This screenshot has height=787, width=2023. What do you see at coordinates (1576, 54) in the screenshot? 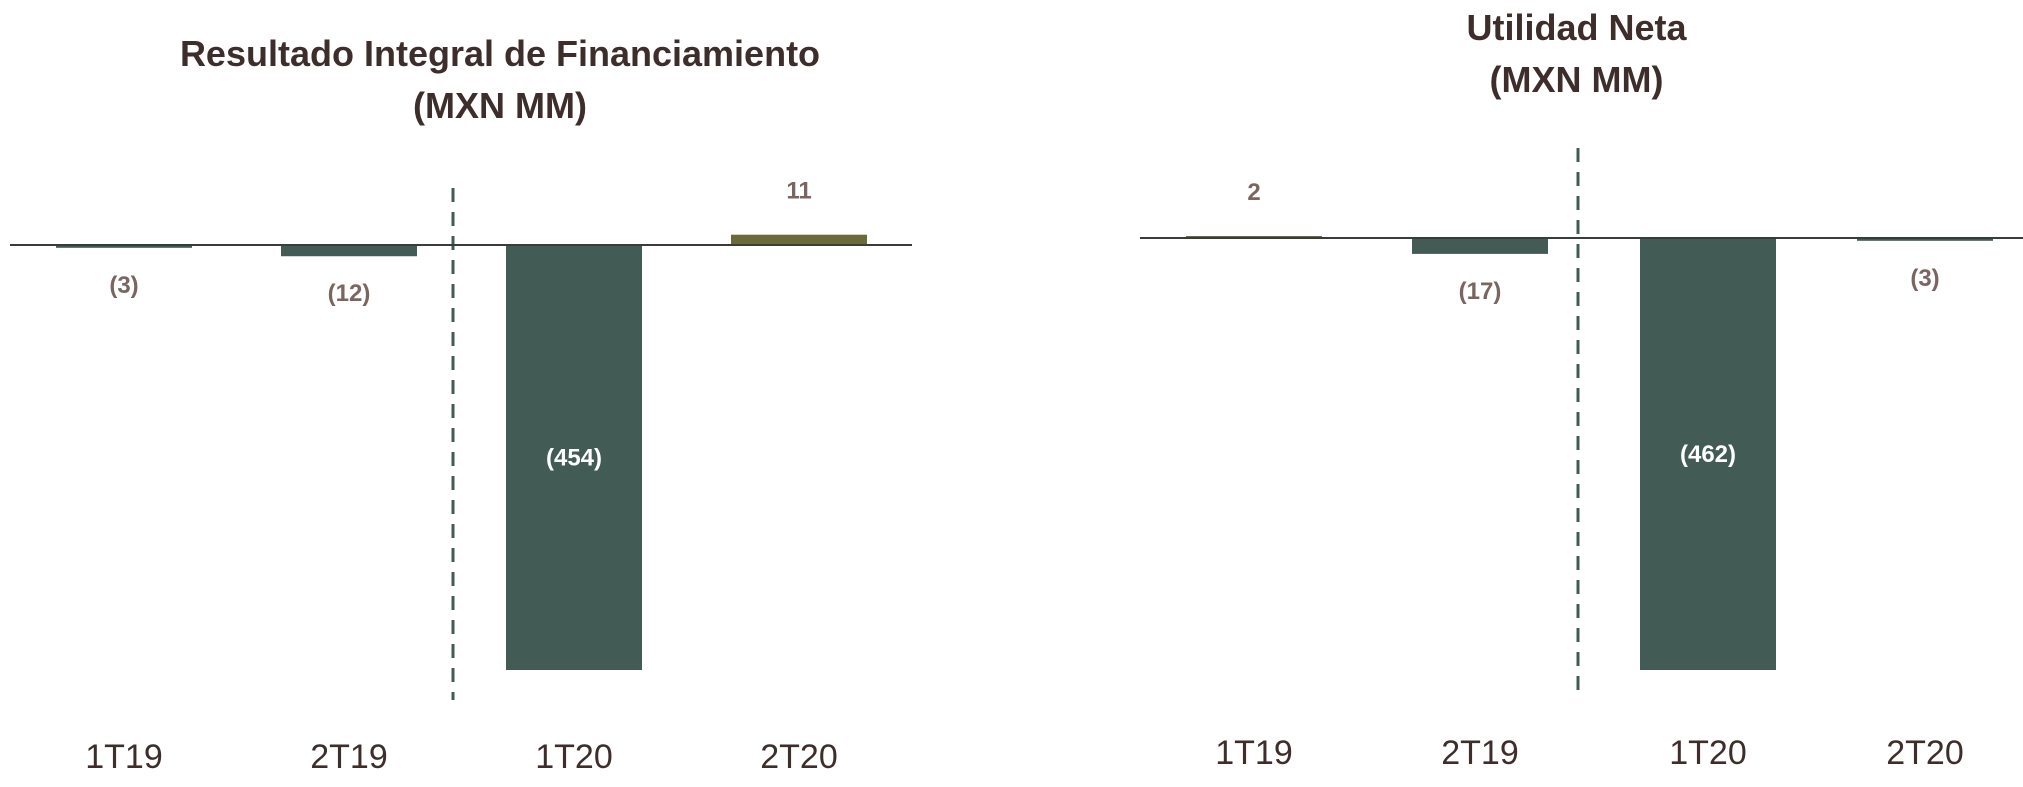
I see `chart-title: Utilidad Neta (MXN MM)` at bounding box center [1576, 54].